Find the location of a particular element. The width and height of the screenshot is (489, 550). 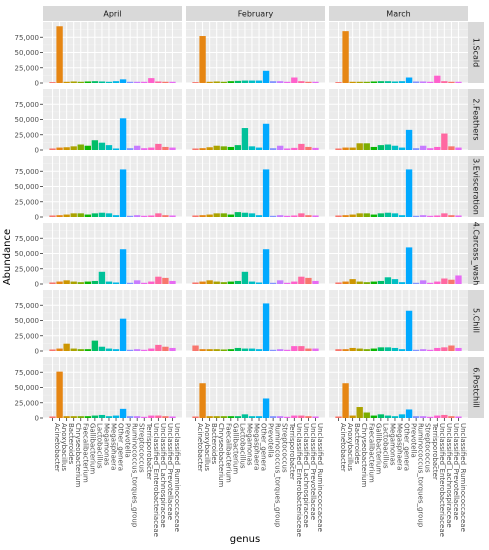

y-tick-label: 50,000 is located at coordinates (27, 388).